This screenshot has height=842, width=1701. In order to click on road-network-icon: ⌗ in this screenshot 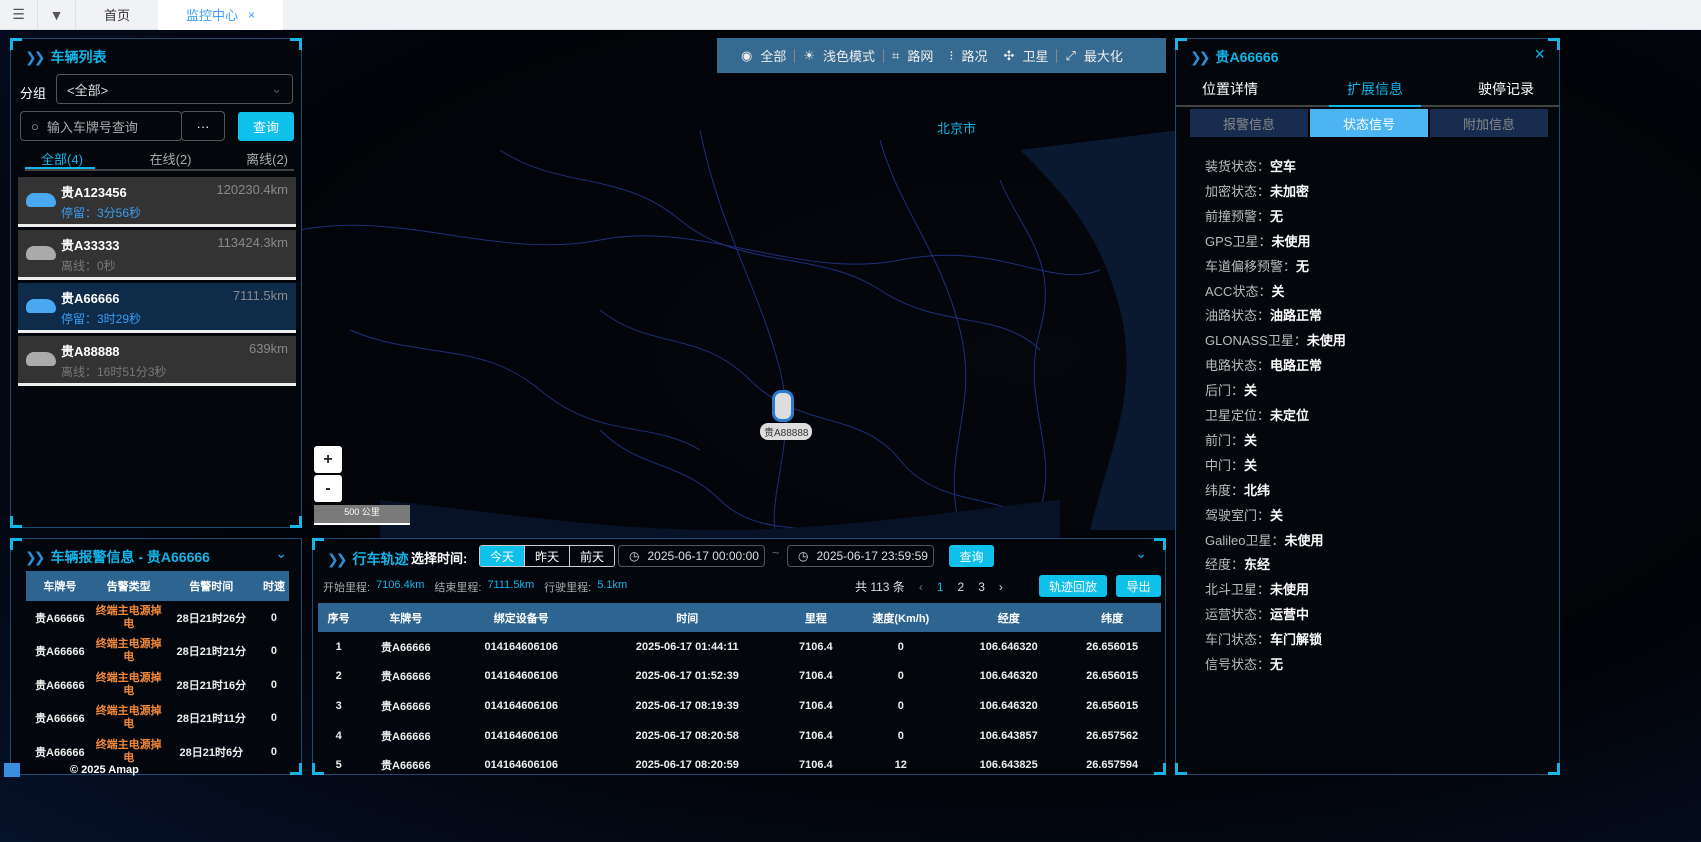, I will do `click(896, 55)`.